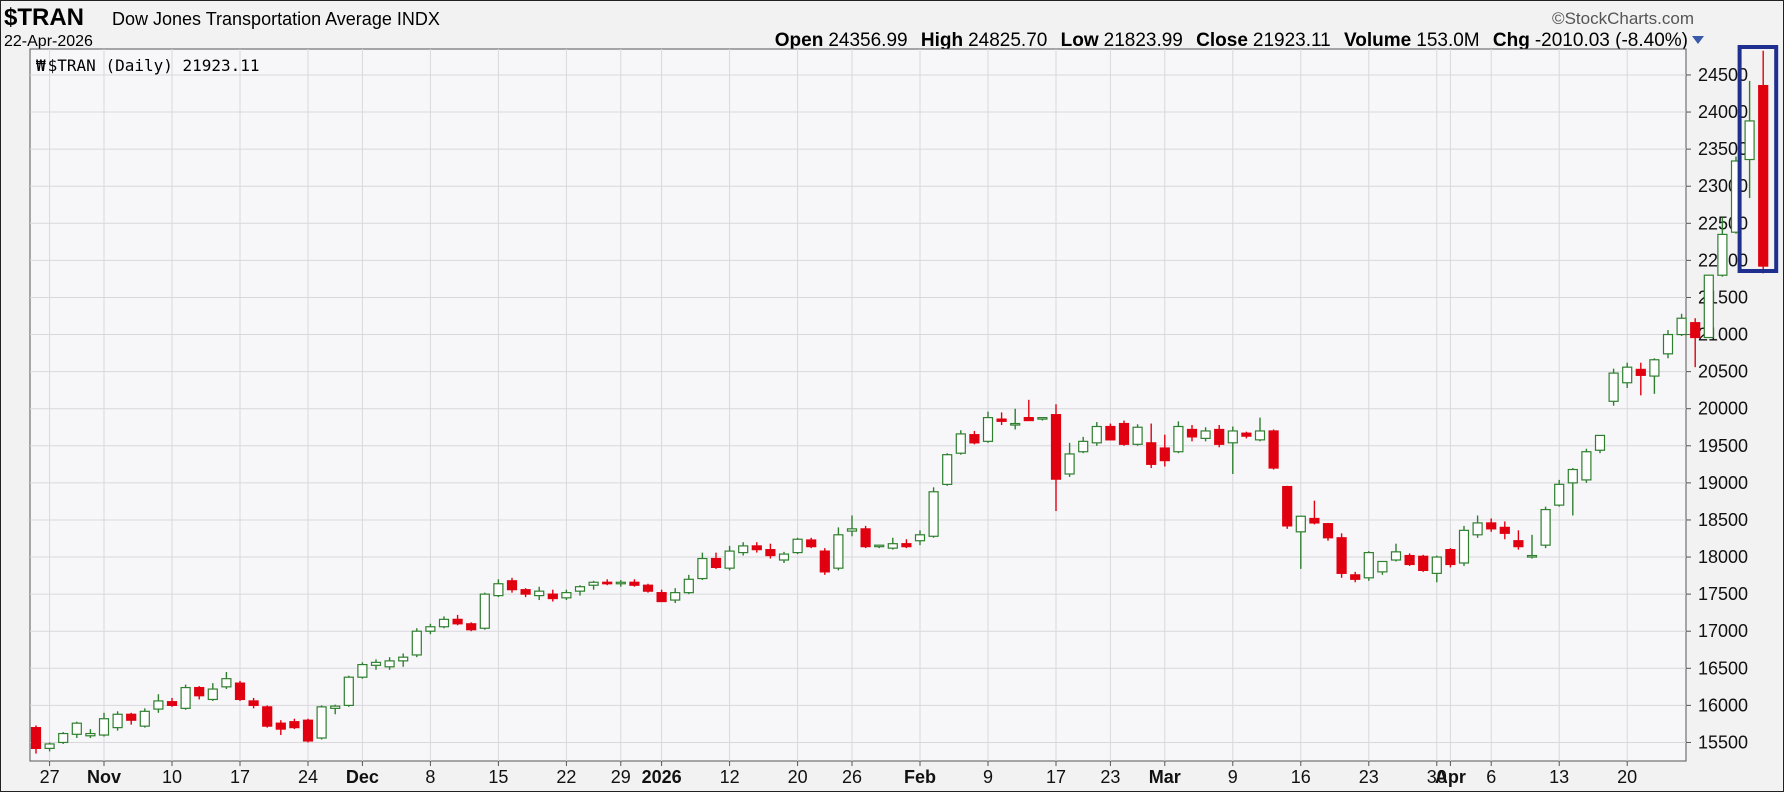  Describe the element at coordinates (1698, 40) in the screenshot. I see `caret-down-icon` at that location.